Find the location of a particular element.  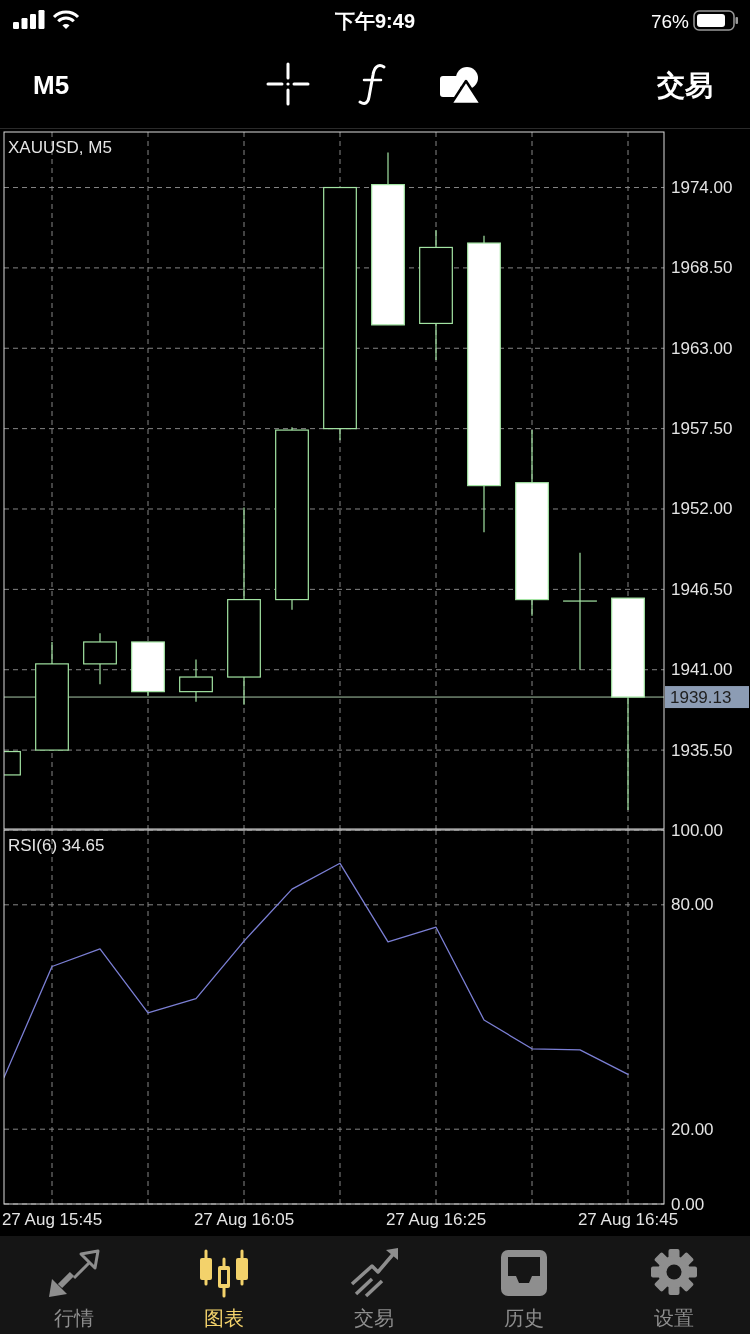

text: 设置 is located at coordinates (674, 1318).